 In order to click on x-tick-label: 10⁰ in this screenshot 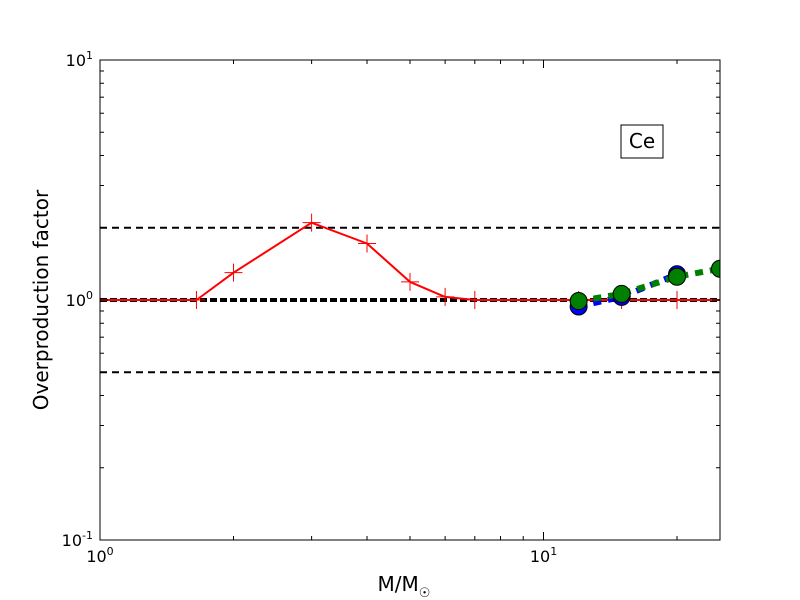, I will do `click(99, 555)`.